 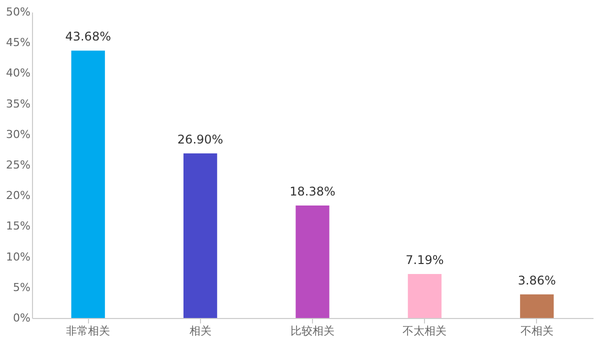 What do you see at coordinates (18, 73) in the screenshot?
I see `y-tick-label: 40%` at bounding box center [18, 73].